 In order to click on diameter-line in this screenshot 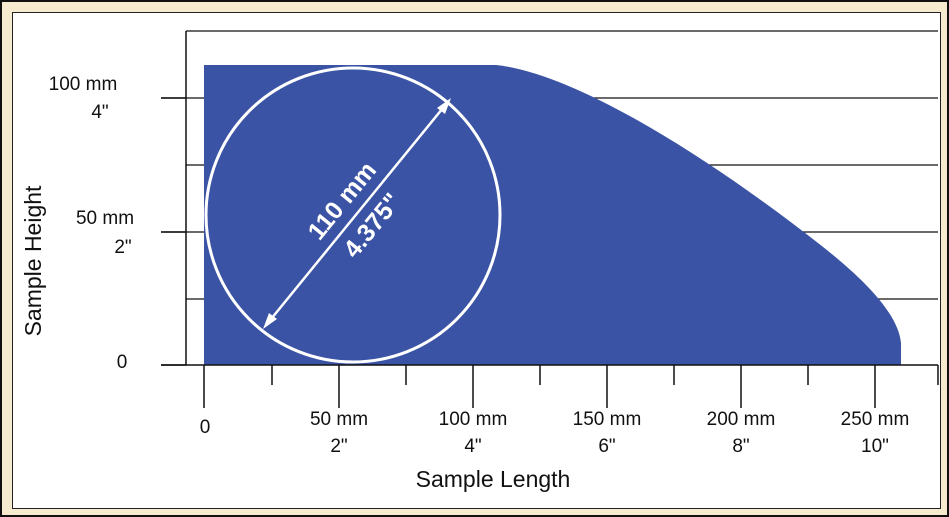, I will do `click(357, 213)`.